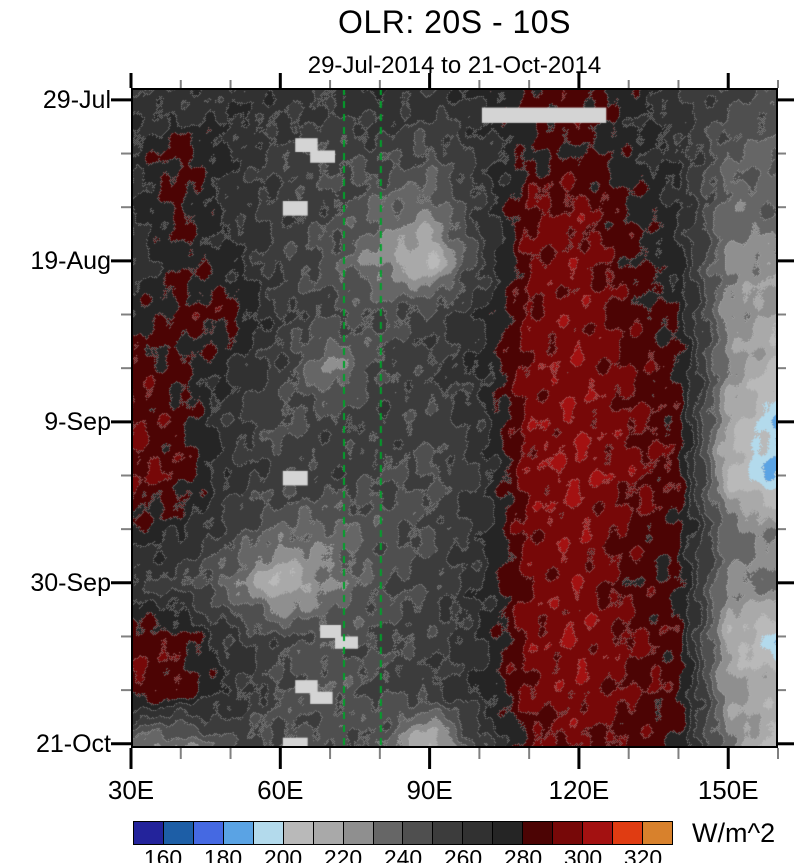 The image size is (800, 863). What do you see at coordinates (77, 421) in the screenshot?
I see `y-tick-label: 9-Sep` at bounding box center [77, 421].